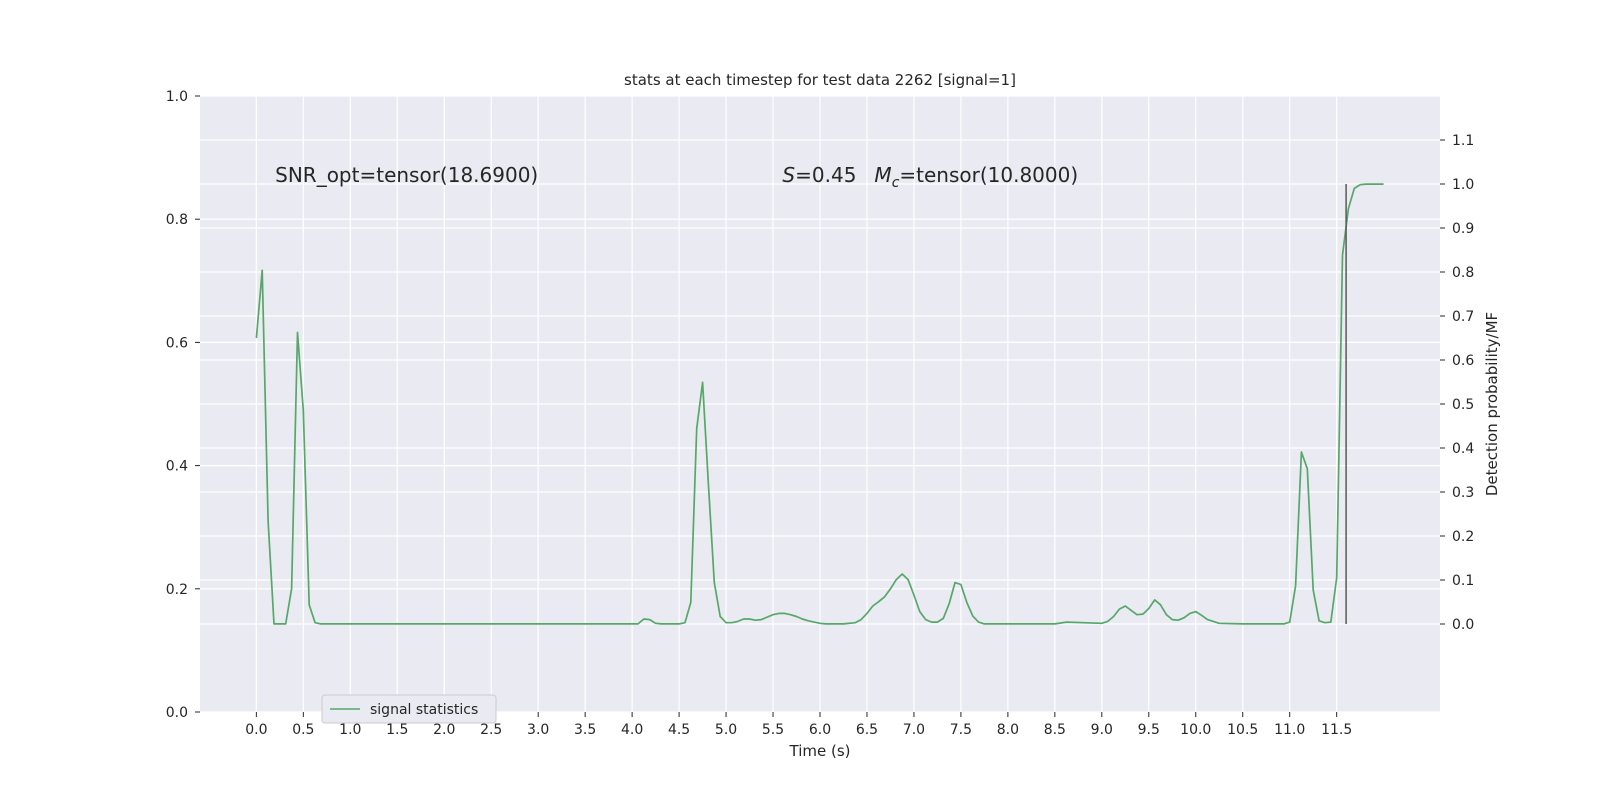 The image size is (1600, 800). Describe the element at coordinates (788, 175) in the screenshot. I see `s-symbol: S` at that location.